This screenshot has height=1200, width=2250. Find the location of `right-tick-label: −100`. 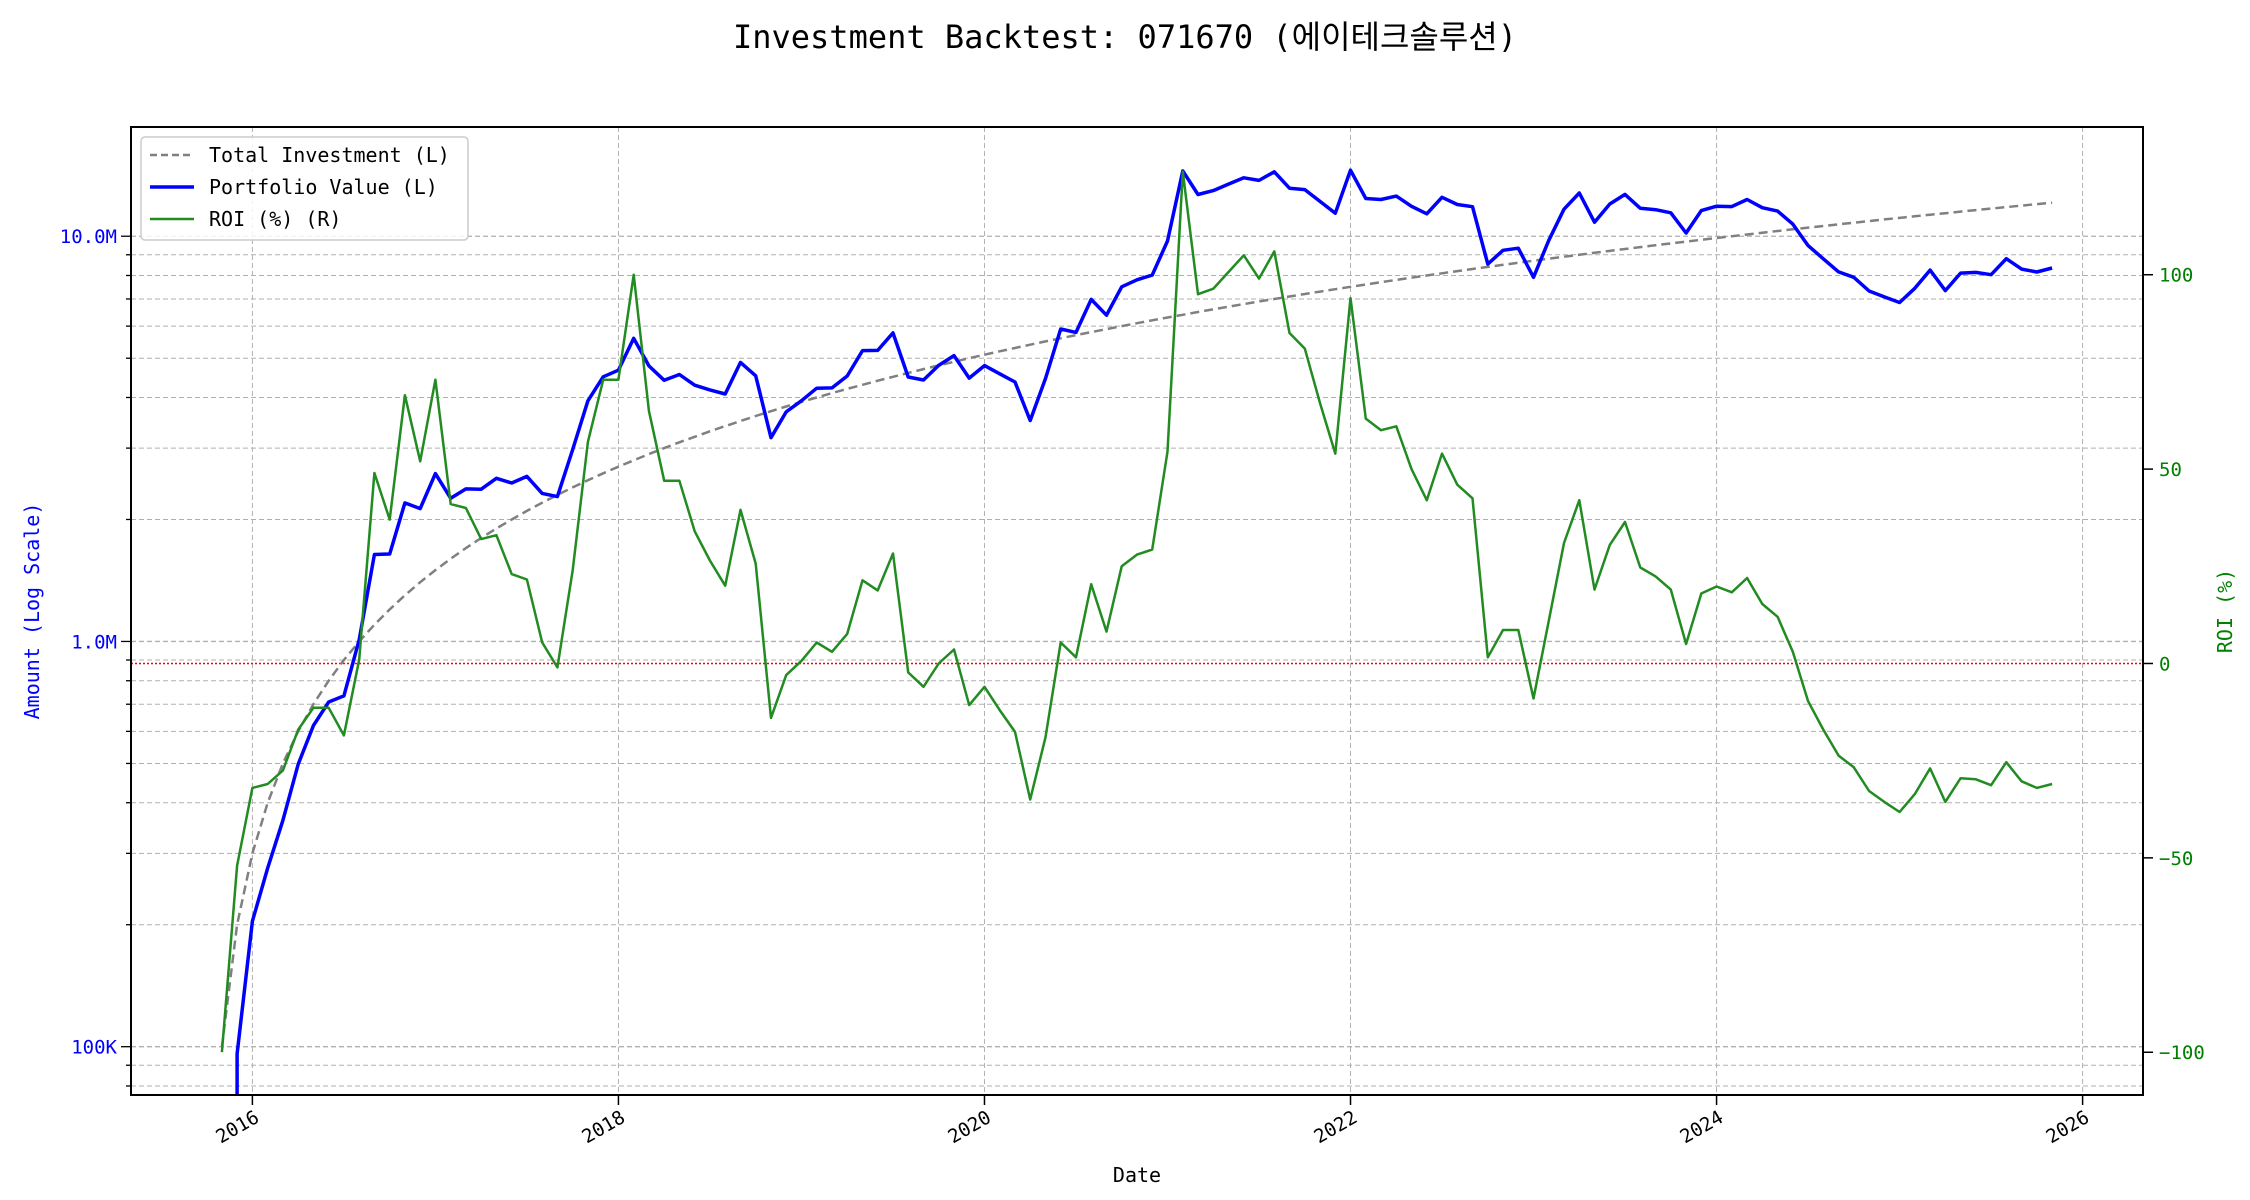

right-tick-label: −100 is located at coordinates (2182, 1053).